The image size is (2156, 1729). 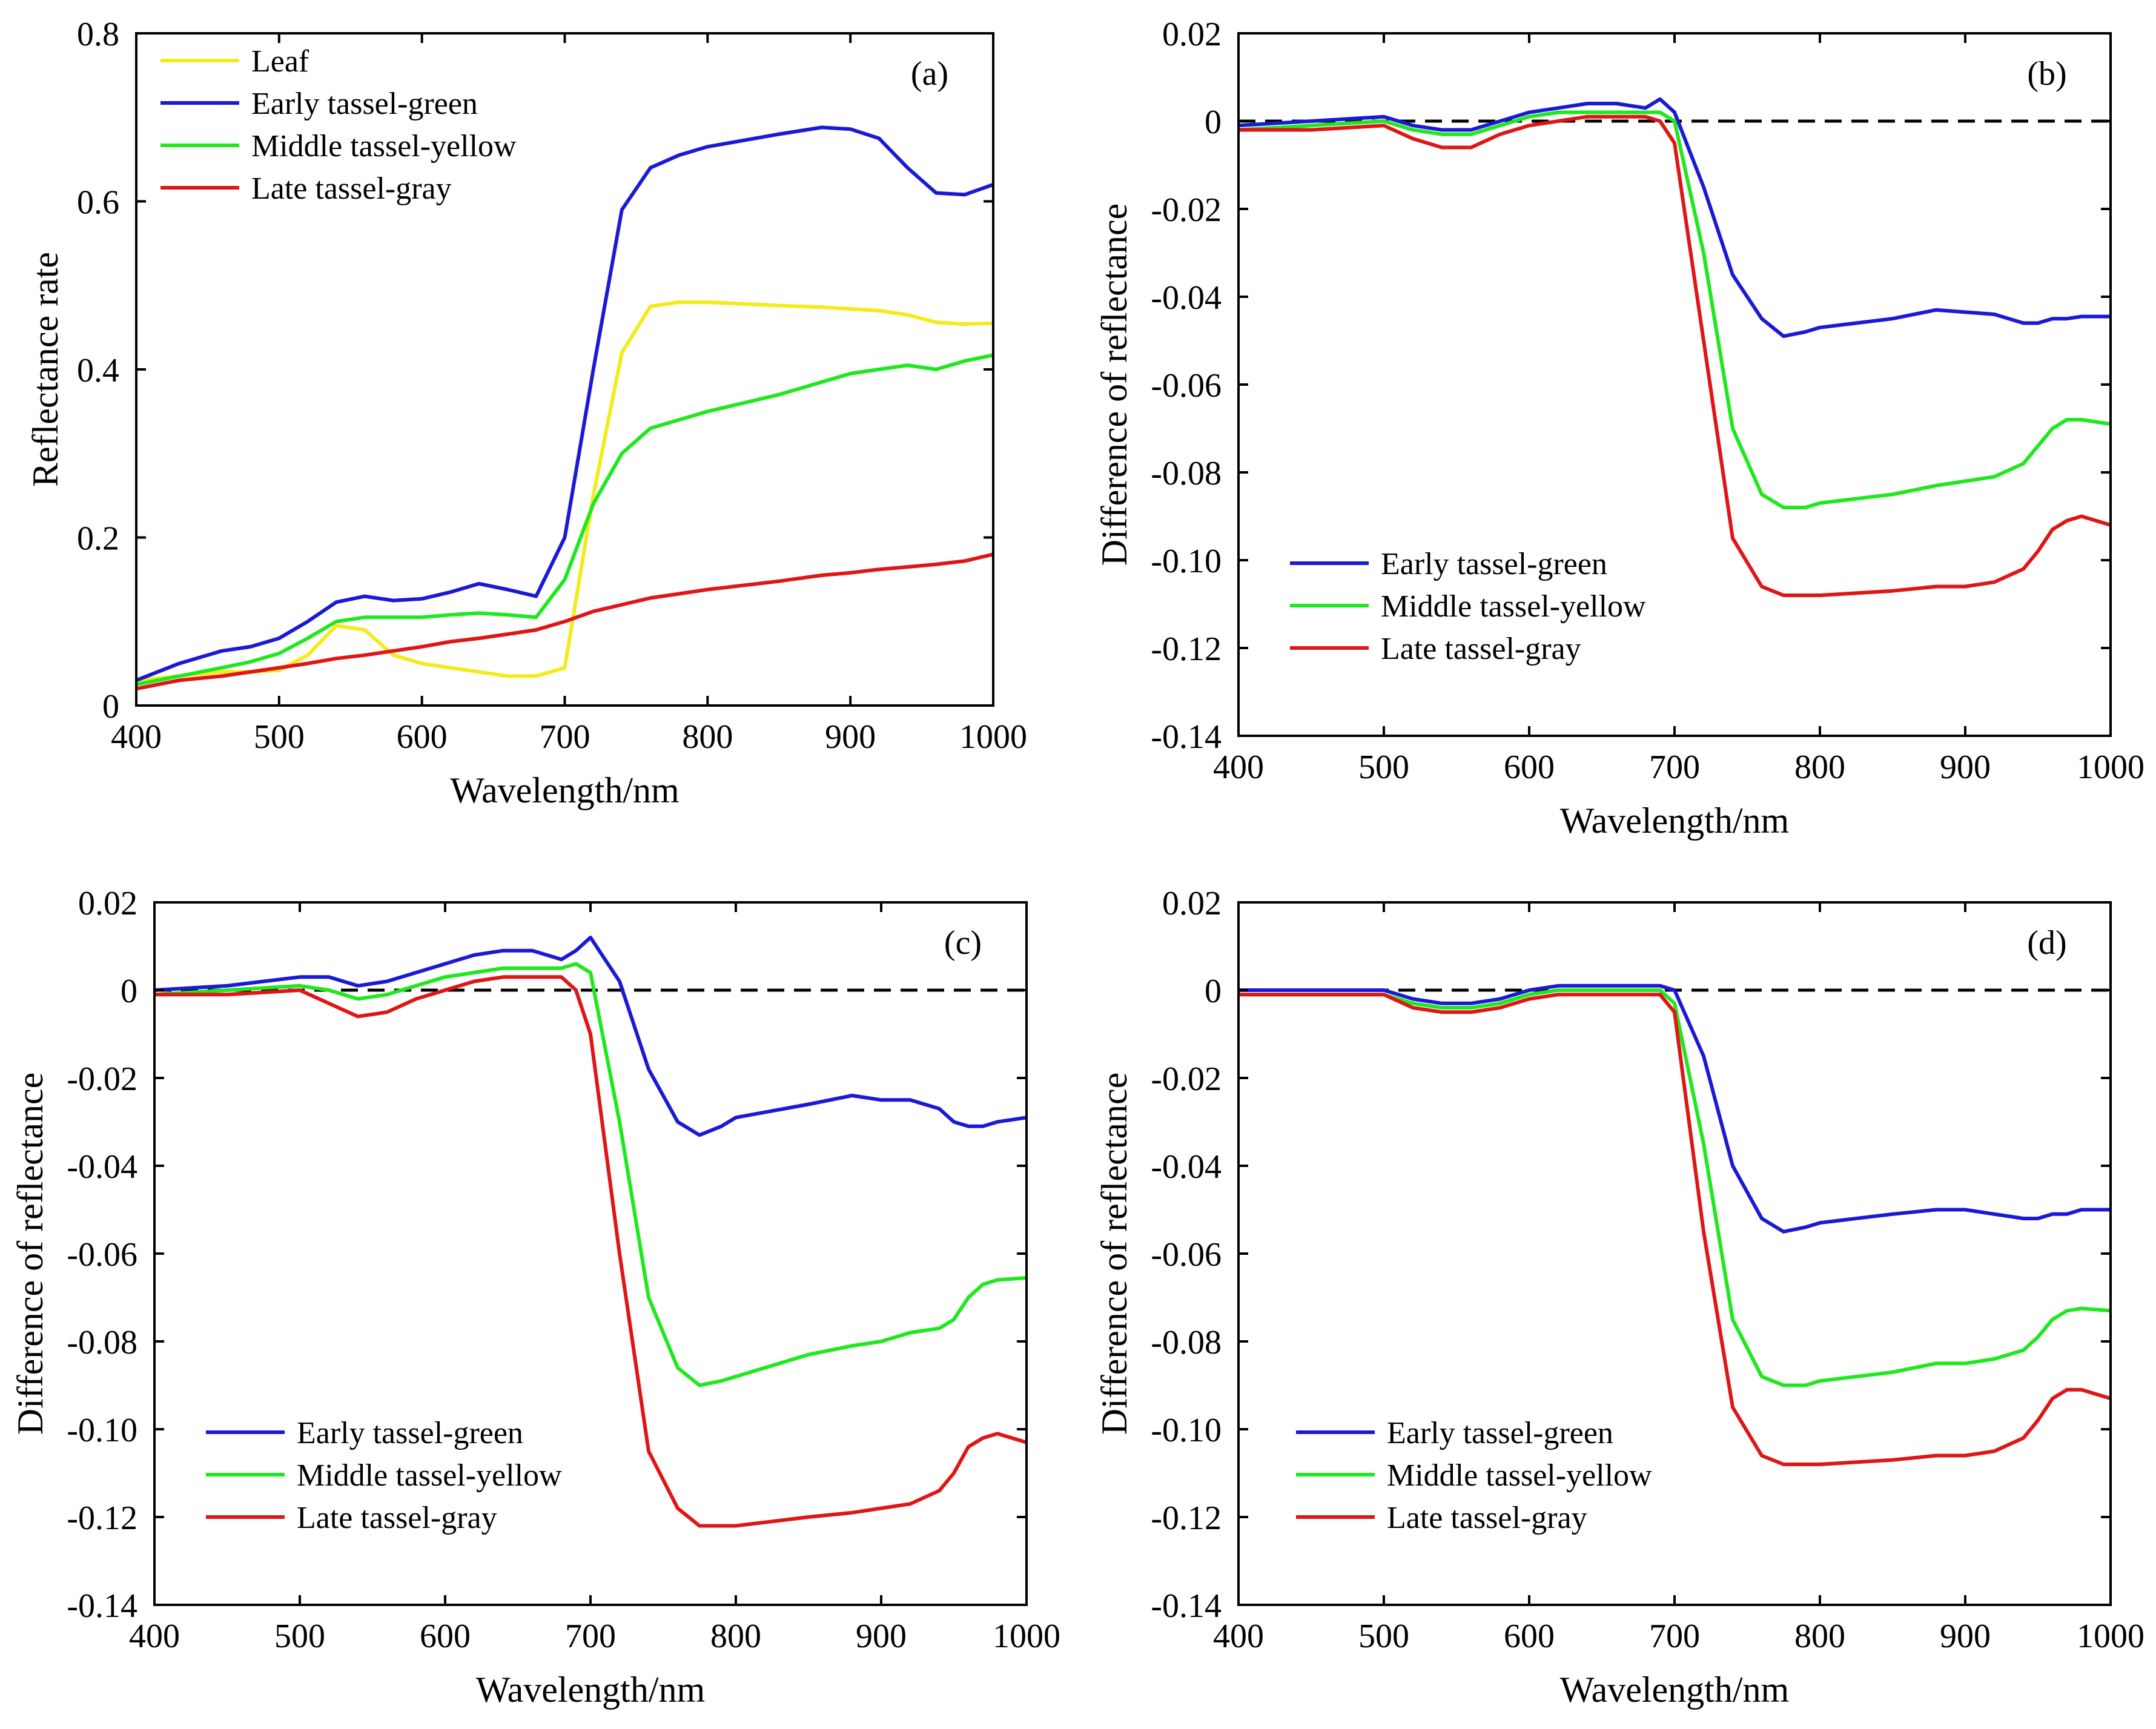 I want to click on series-line-leaf, so click(x=564, y=491).